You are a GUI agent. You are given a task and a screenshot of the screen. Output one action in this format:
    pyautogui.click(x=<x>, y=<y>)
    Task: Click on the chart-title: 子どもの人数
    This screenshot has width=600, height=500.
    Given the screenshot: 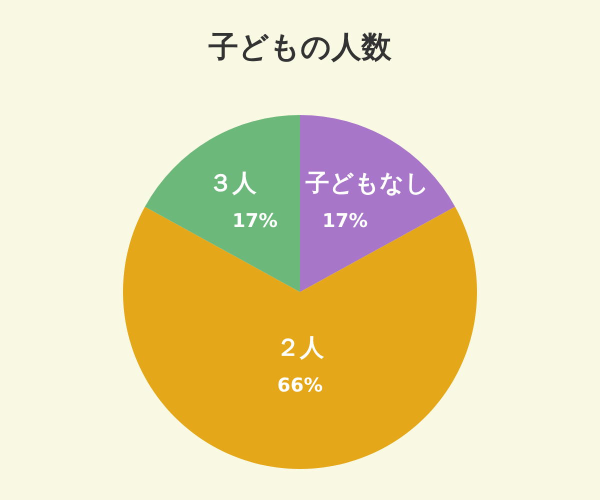 What is the action you would take?
    pyautogui.click(x=300, y=47)
    